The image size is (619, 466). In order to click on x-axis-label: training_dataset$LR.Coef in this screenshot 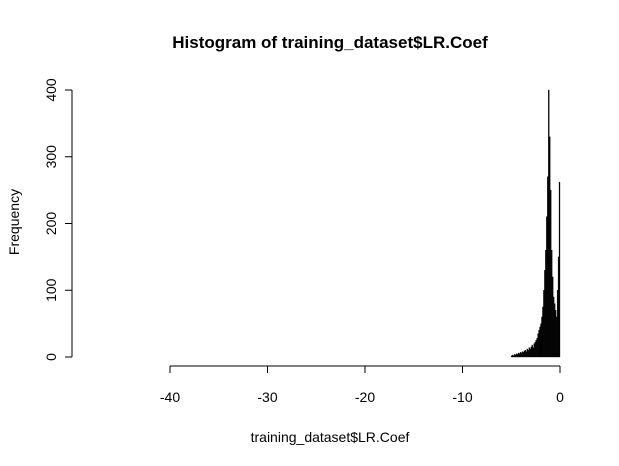, I will do `click(330, 437)`.